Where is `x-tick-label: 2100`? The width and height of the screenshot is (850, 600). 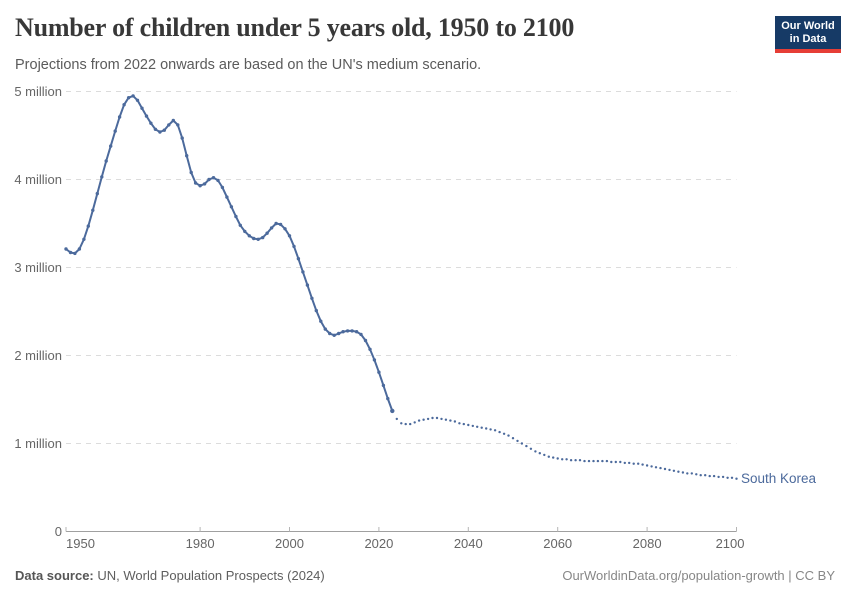
x-tick-label: 2100 is located at coordinates (730, 543).